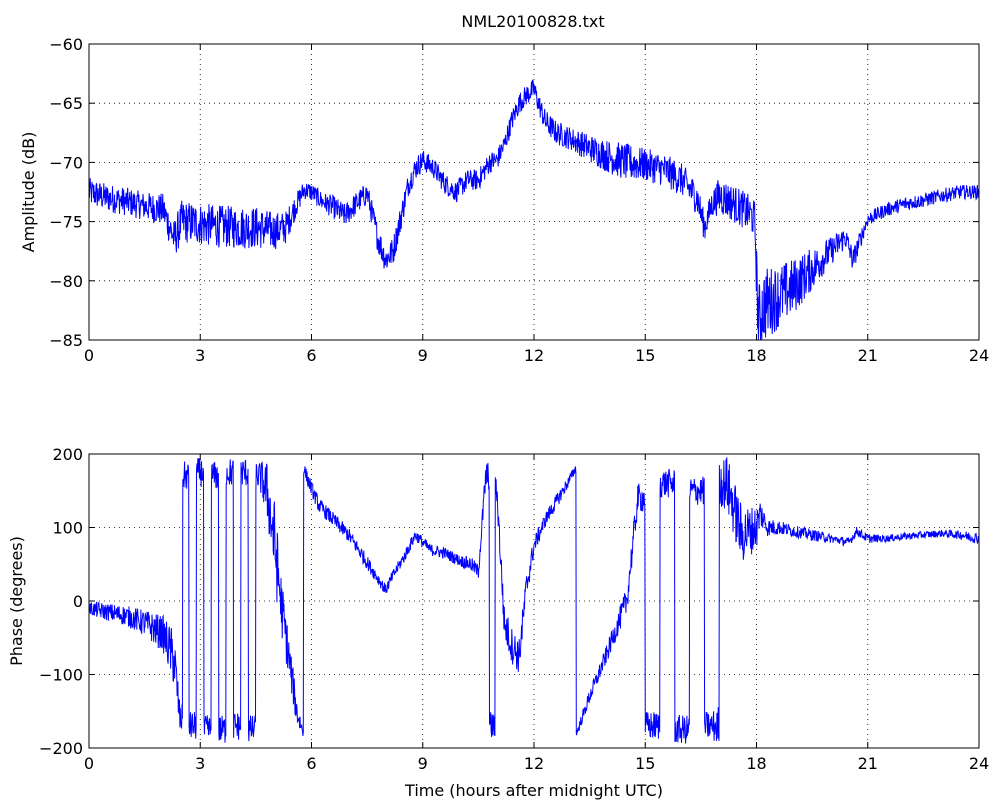 The height and width of the screenshot is (806, 998). What do you see at coordinates (89, 763) in the screenshot?
I see `phase-xtick-label: 0` at bounding box center [89, 763].